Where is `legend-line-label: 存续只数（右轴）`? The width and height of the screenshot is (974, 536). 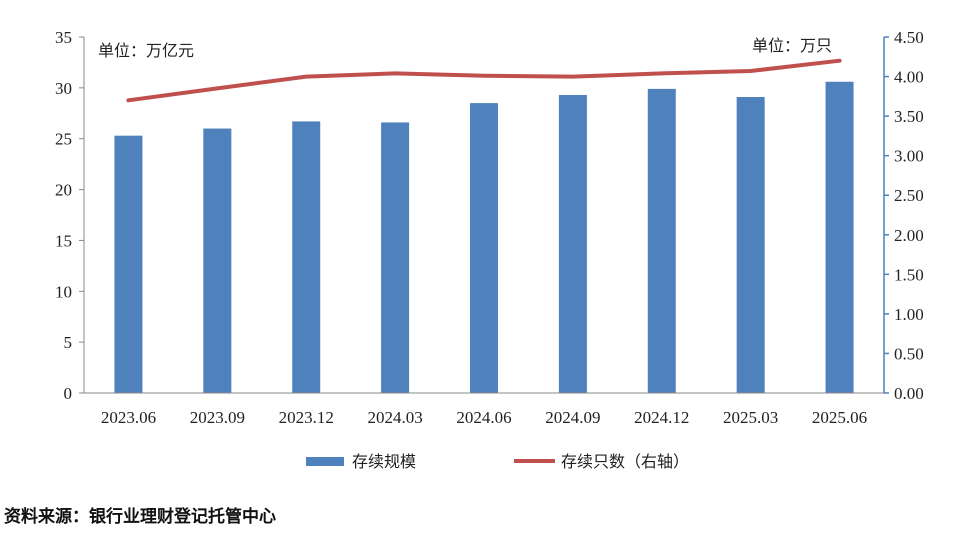
legend-line-label: 存续只数（右轴） is located at coordinates (625, 461).